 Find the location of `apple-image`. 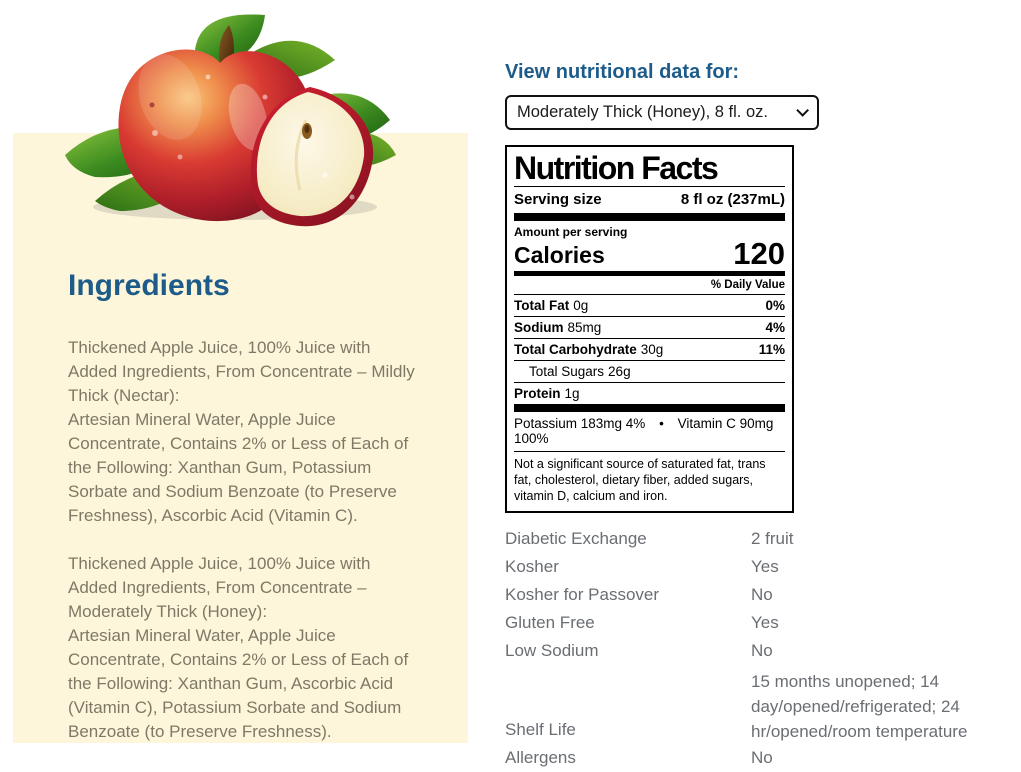

apple-image is located at coordinates (230, 119).